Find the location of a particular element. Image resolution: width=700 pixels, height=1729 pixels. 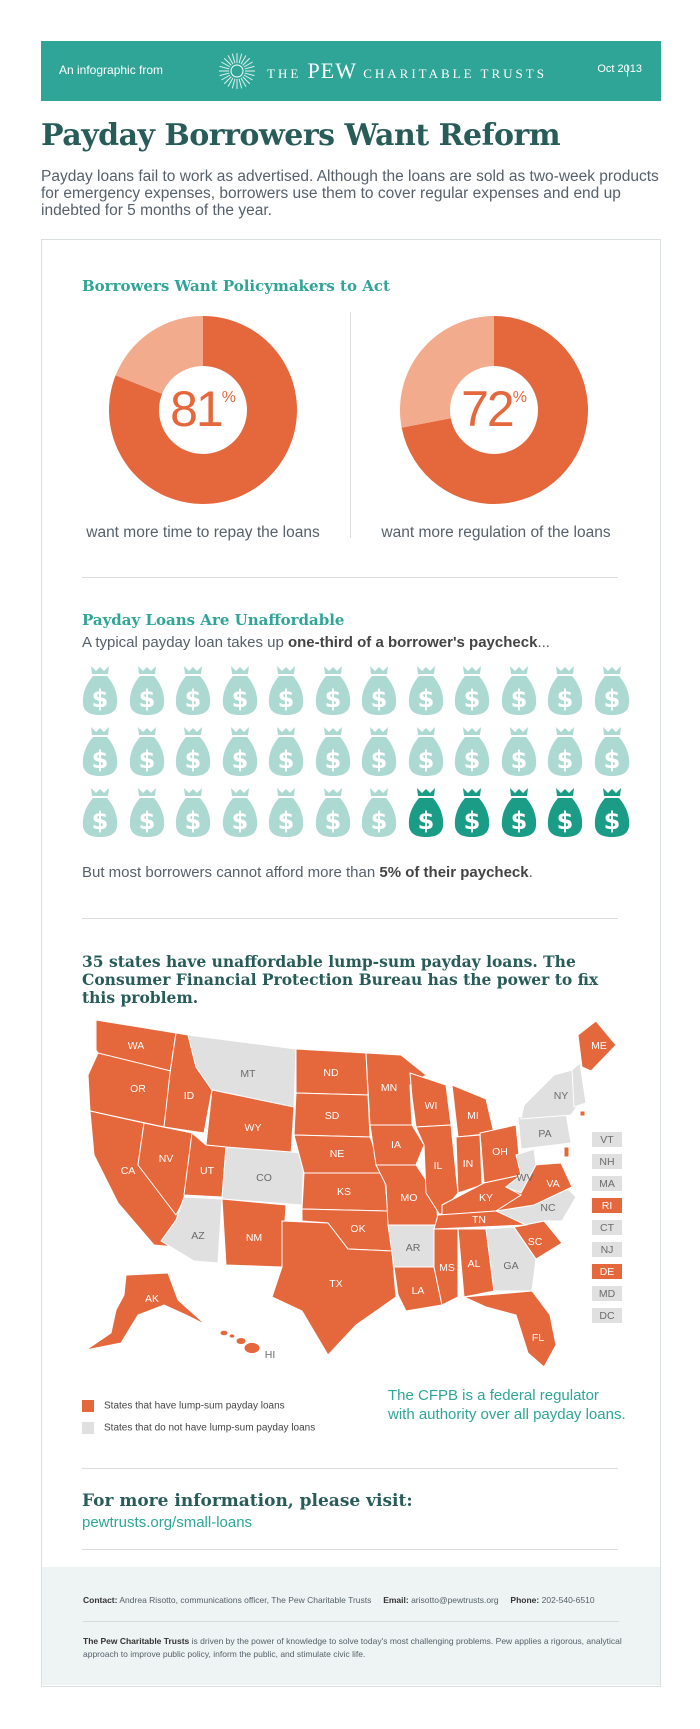

donut-caption-regulation: want more regulation of the loans is located at coordinates (496, 532).